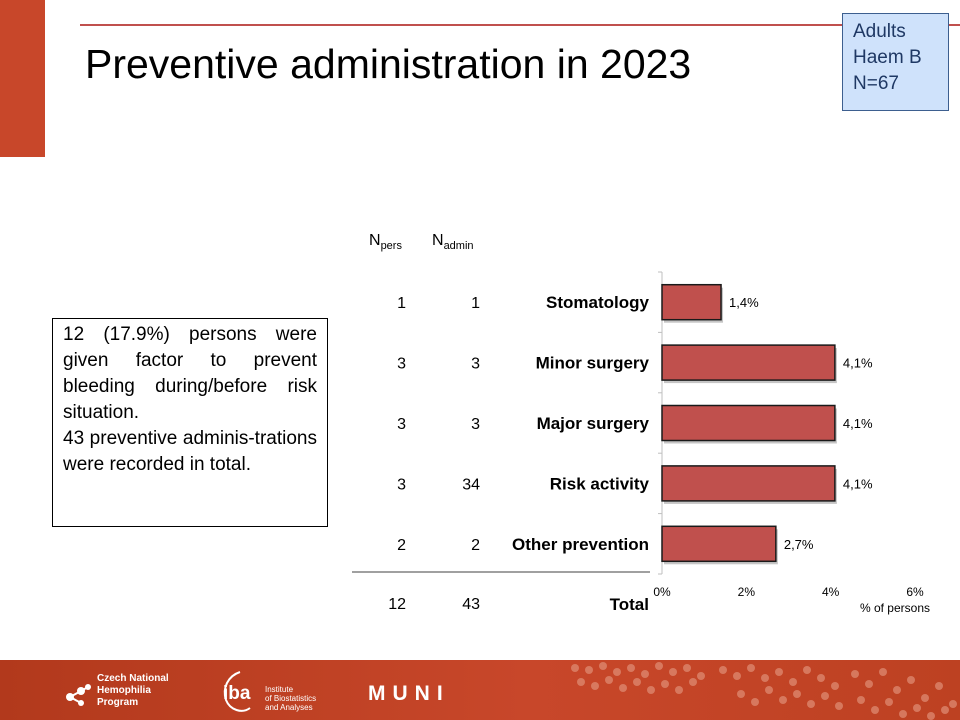 The width and height of the screenshot is (960, 720). I want to click on n-admin-value: 3, so click(475, 364).